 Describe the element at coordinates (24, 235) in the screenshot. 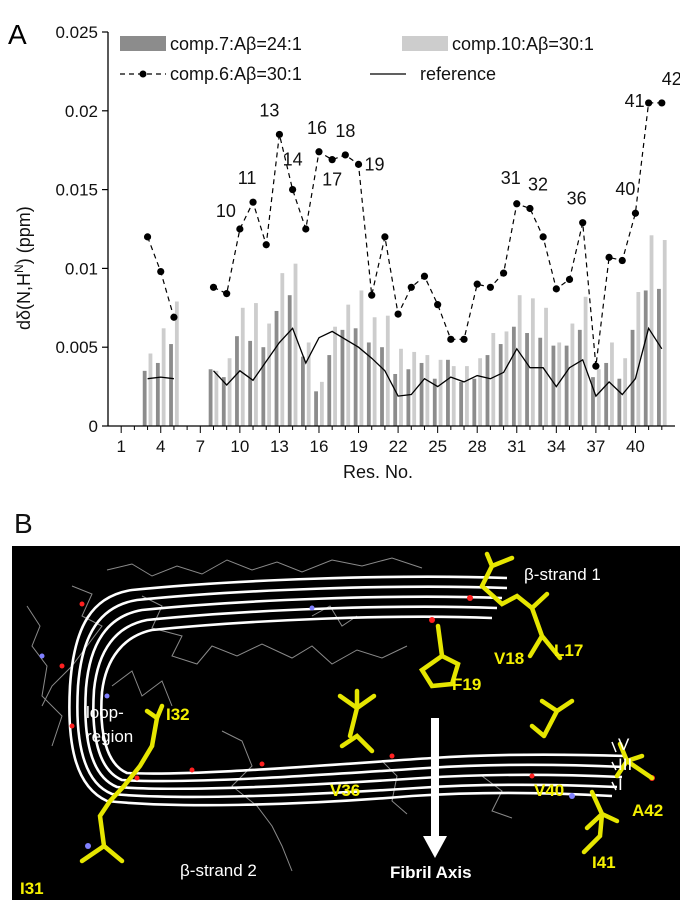

I see `y-axis-title-end: ) (ppm)` at that location.